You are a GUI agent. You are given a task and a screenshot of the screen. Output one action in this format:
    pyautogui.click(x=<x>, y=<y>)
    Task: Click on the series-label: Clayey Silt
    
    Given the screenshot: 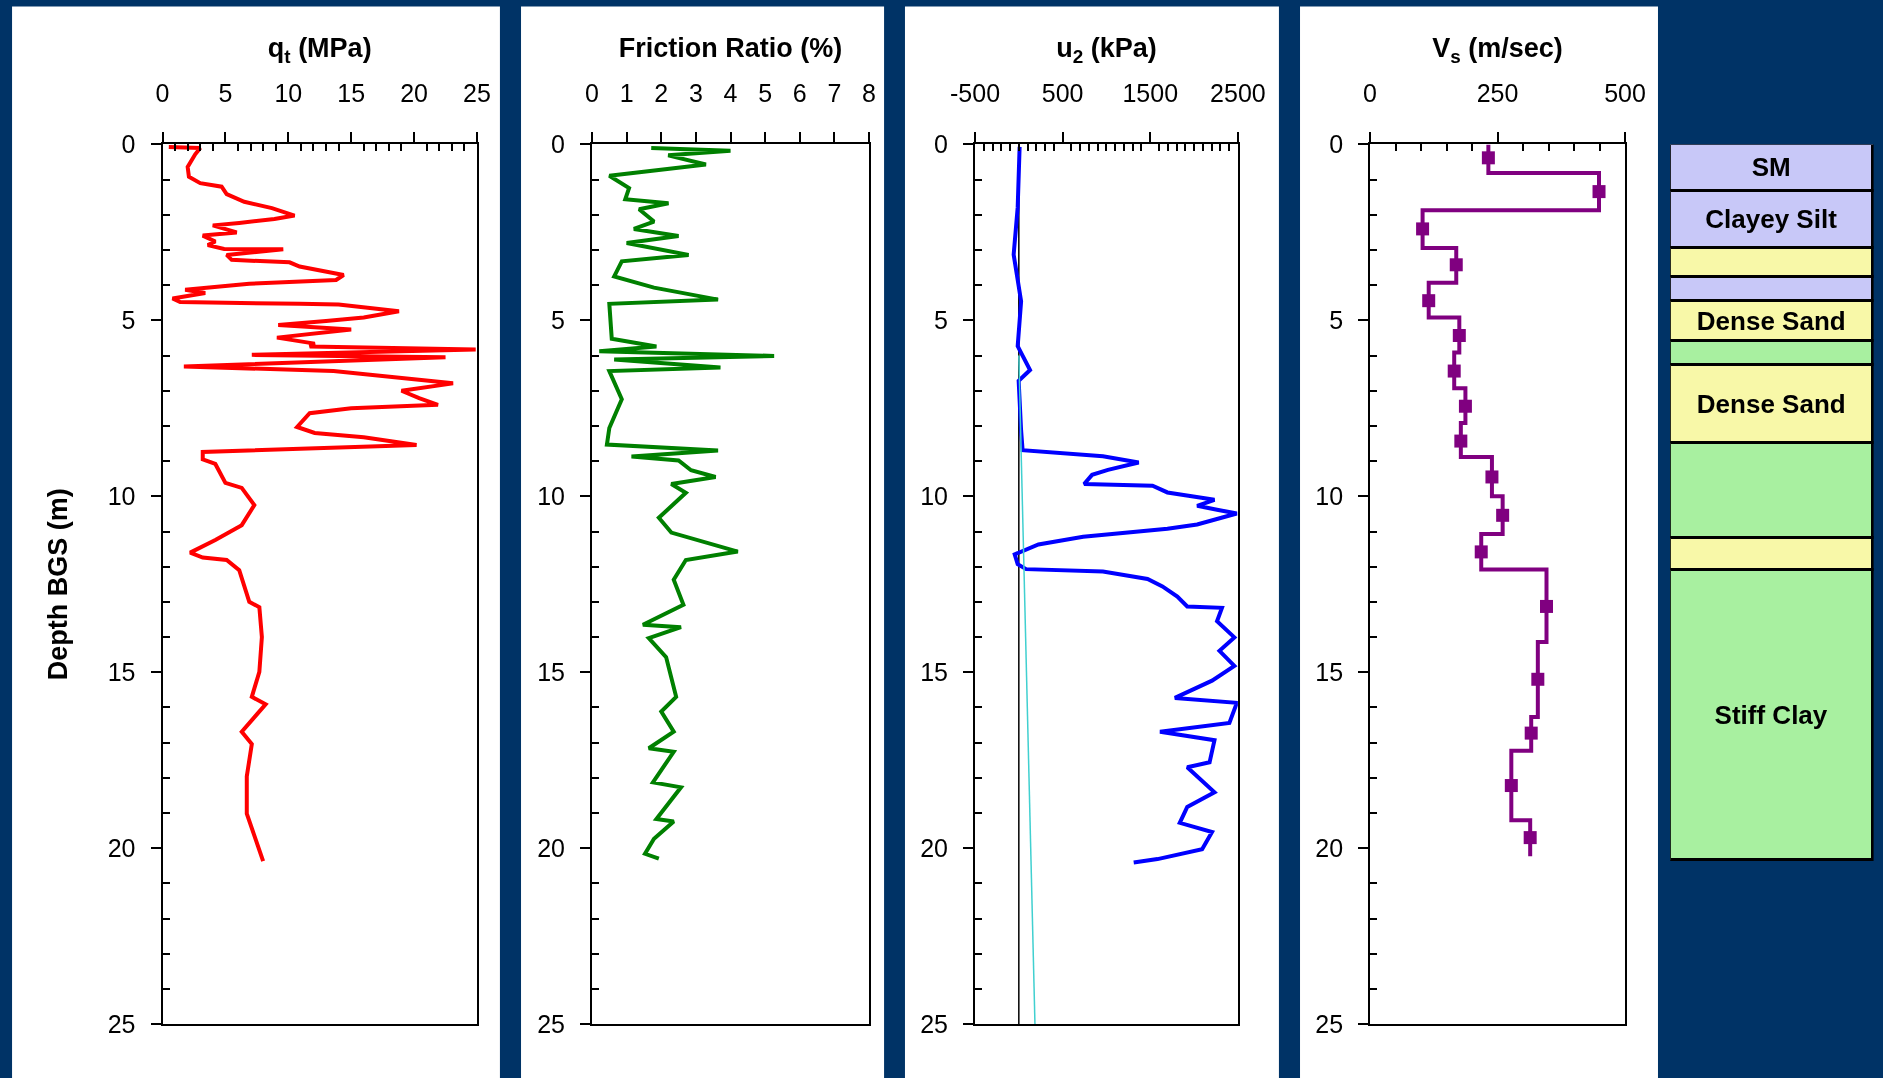 What is the action you would take?
    pyautogui.click(x=1771, y=219)
    